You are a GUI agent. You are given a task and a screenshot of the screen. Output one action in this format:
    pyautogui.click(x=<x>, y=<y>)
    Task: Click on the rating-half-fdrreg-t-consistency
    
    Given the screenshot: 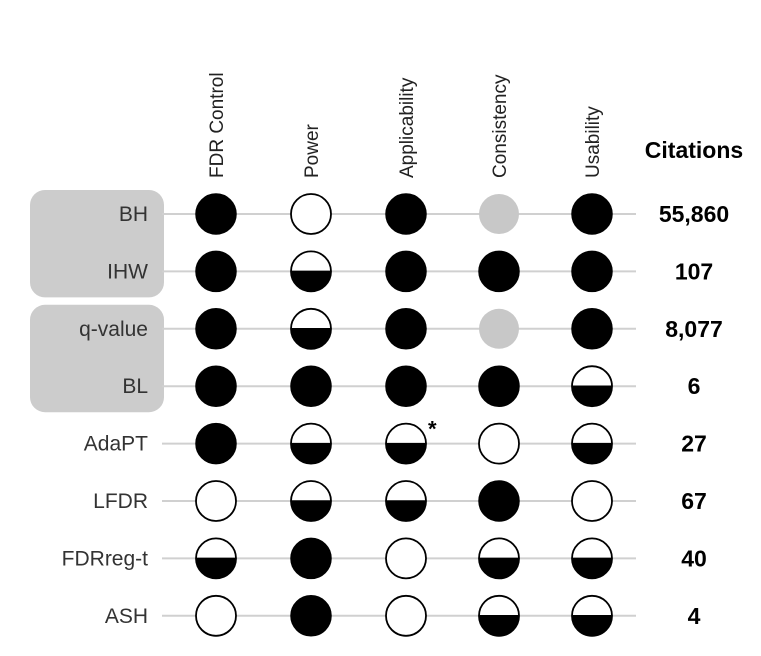 What is the action you would take?
    pyautogui.click(x=499, y=558)
    